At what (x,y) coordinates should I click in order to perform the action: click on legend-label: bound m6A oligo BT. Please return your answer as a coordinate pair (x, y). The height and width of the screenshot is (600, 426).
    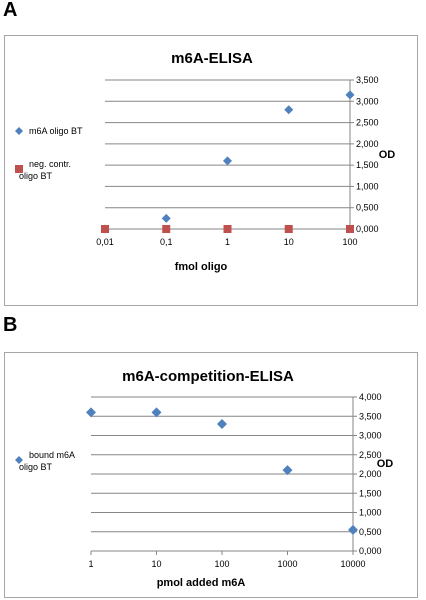
    Looking at the image, I should click on (47, 461).